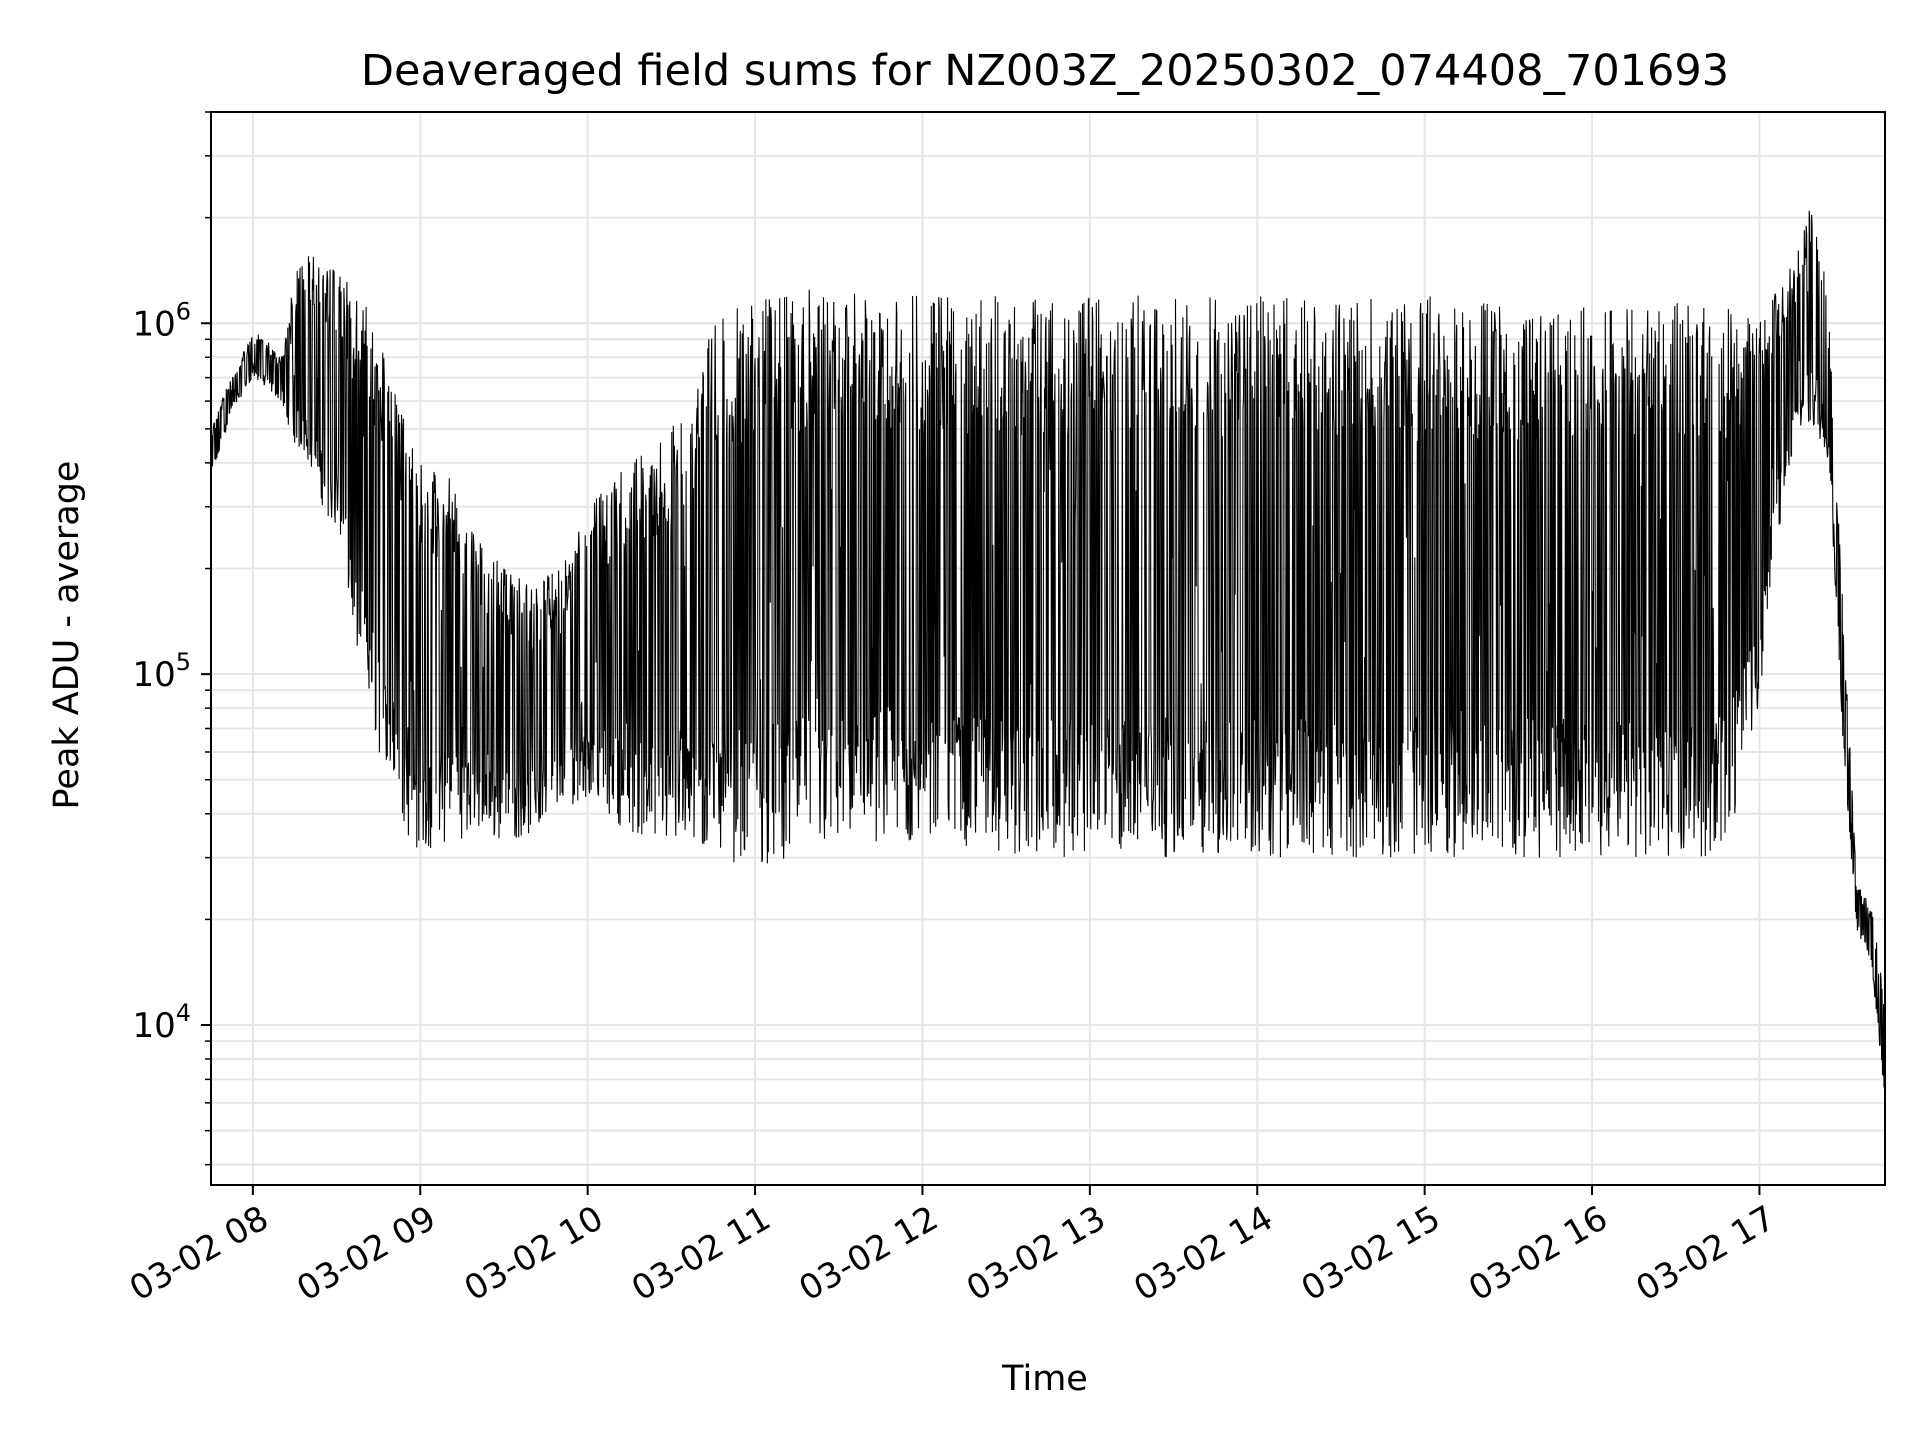 This screenshot has height=1440, width=1920. Describe the element at coordinates (1044, 1379) in the screenshot. I see `x-axis-label: Time` at that location.